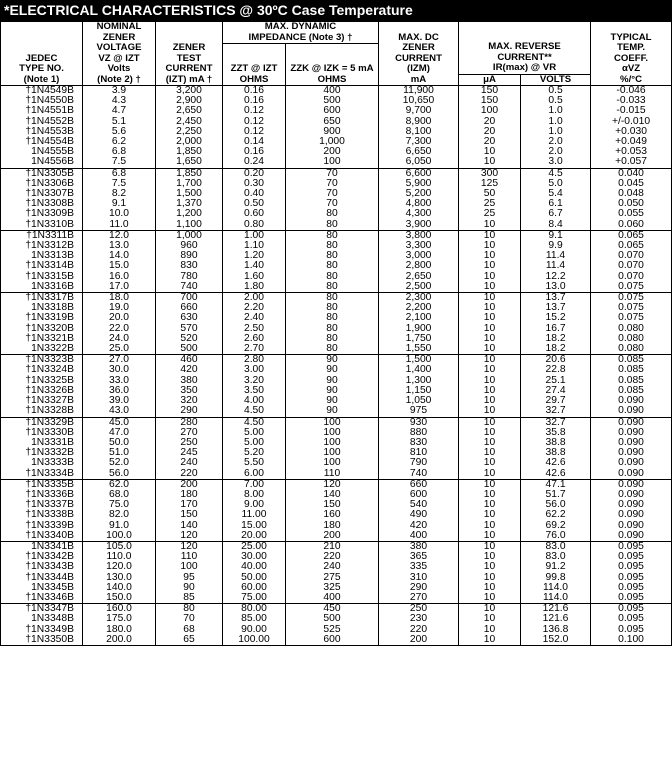 The width and height of the screenshot is (672, 769). I want to click on value-cell: 0.075, so click(631, 318).